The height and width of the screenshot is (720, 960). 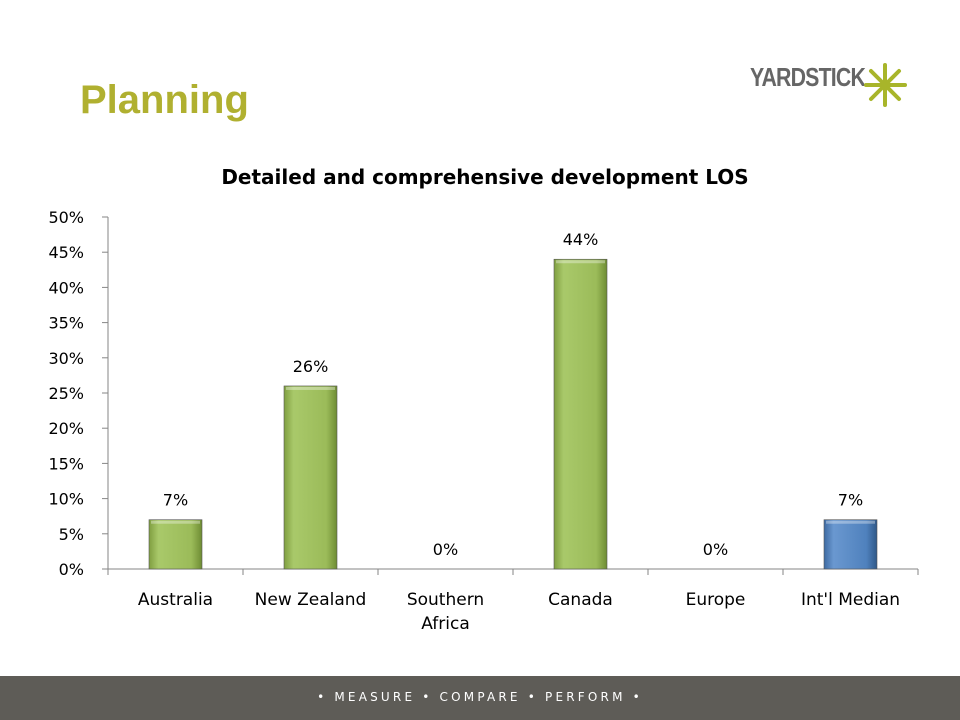 What do you see at coordinates (66, 252) in the screenshot?
I see `y-tick-label: 45%` at bounding box center [66, 252].